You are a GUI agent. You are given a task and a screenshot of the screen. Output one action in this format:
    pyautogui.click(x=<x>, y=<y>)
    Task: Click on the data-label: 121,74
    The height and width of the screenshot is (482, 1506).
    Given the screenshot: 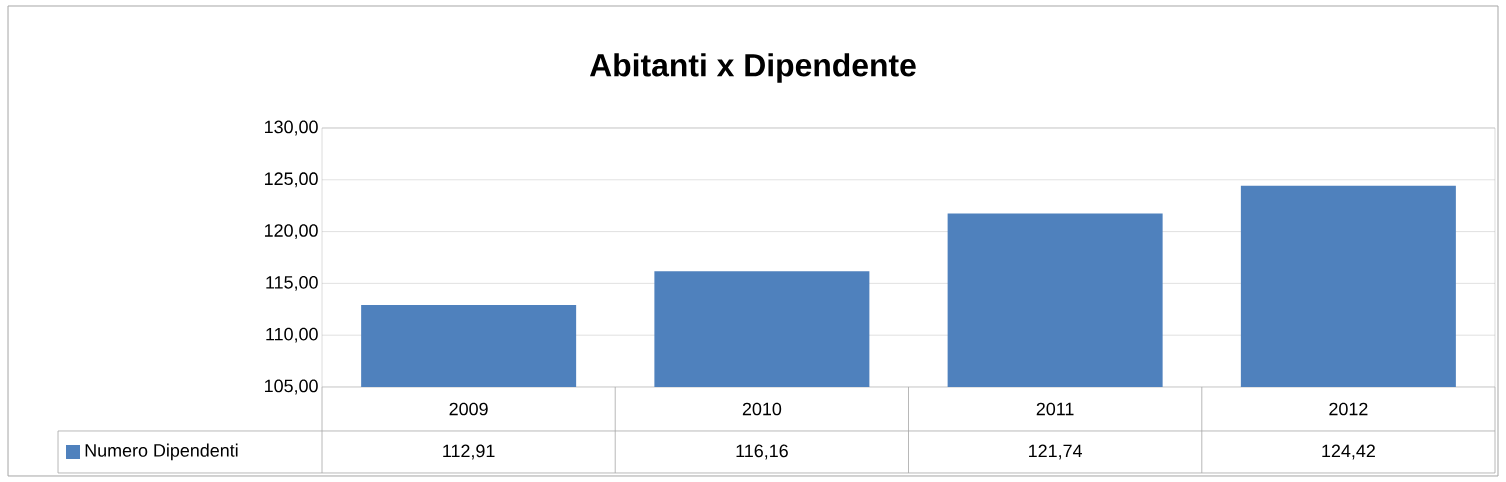 What is the action you would take?
    pyautogui.click(x=1055, y=452)
    